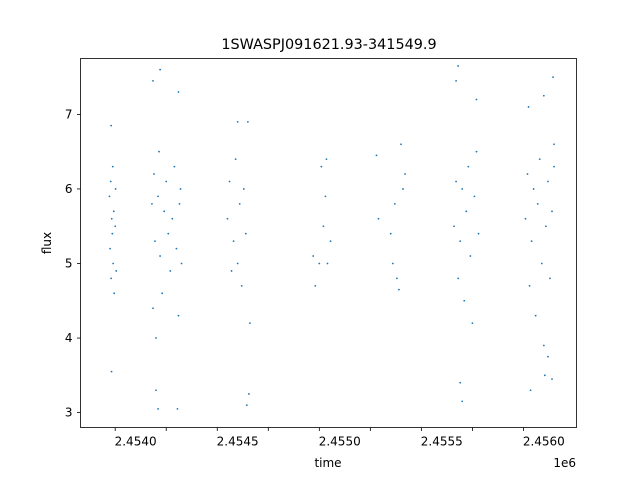 This screenshot has height=480, width=640. What do you see at coordinates (47, 243) in the screenshot?
I see `y-axis-label: flux` at bounding box center [47, 243].